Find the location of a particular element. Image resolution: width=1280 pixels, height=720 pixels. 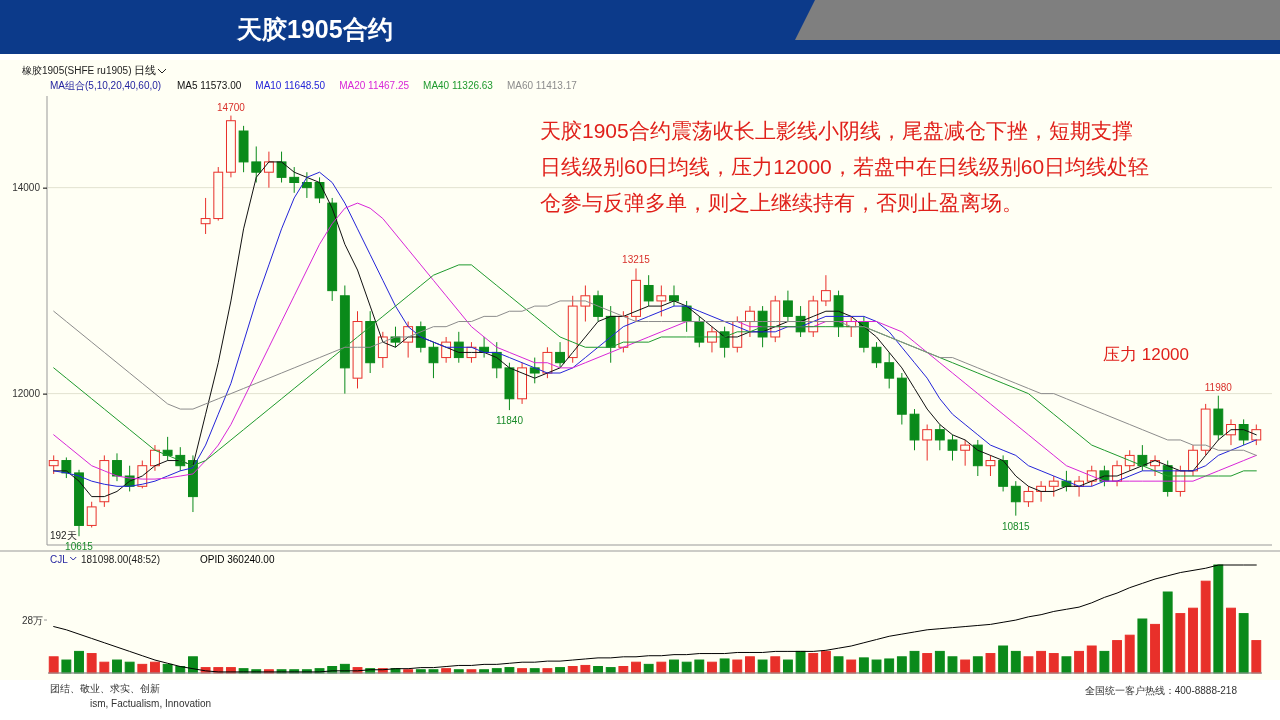

text: MA20 11467.25 is located at coordinates (374, 85).